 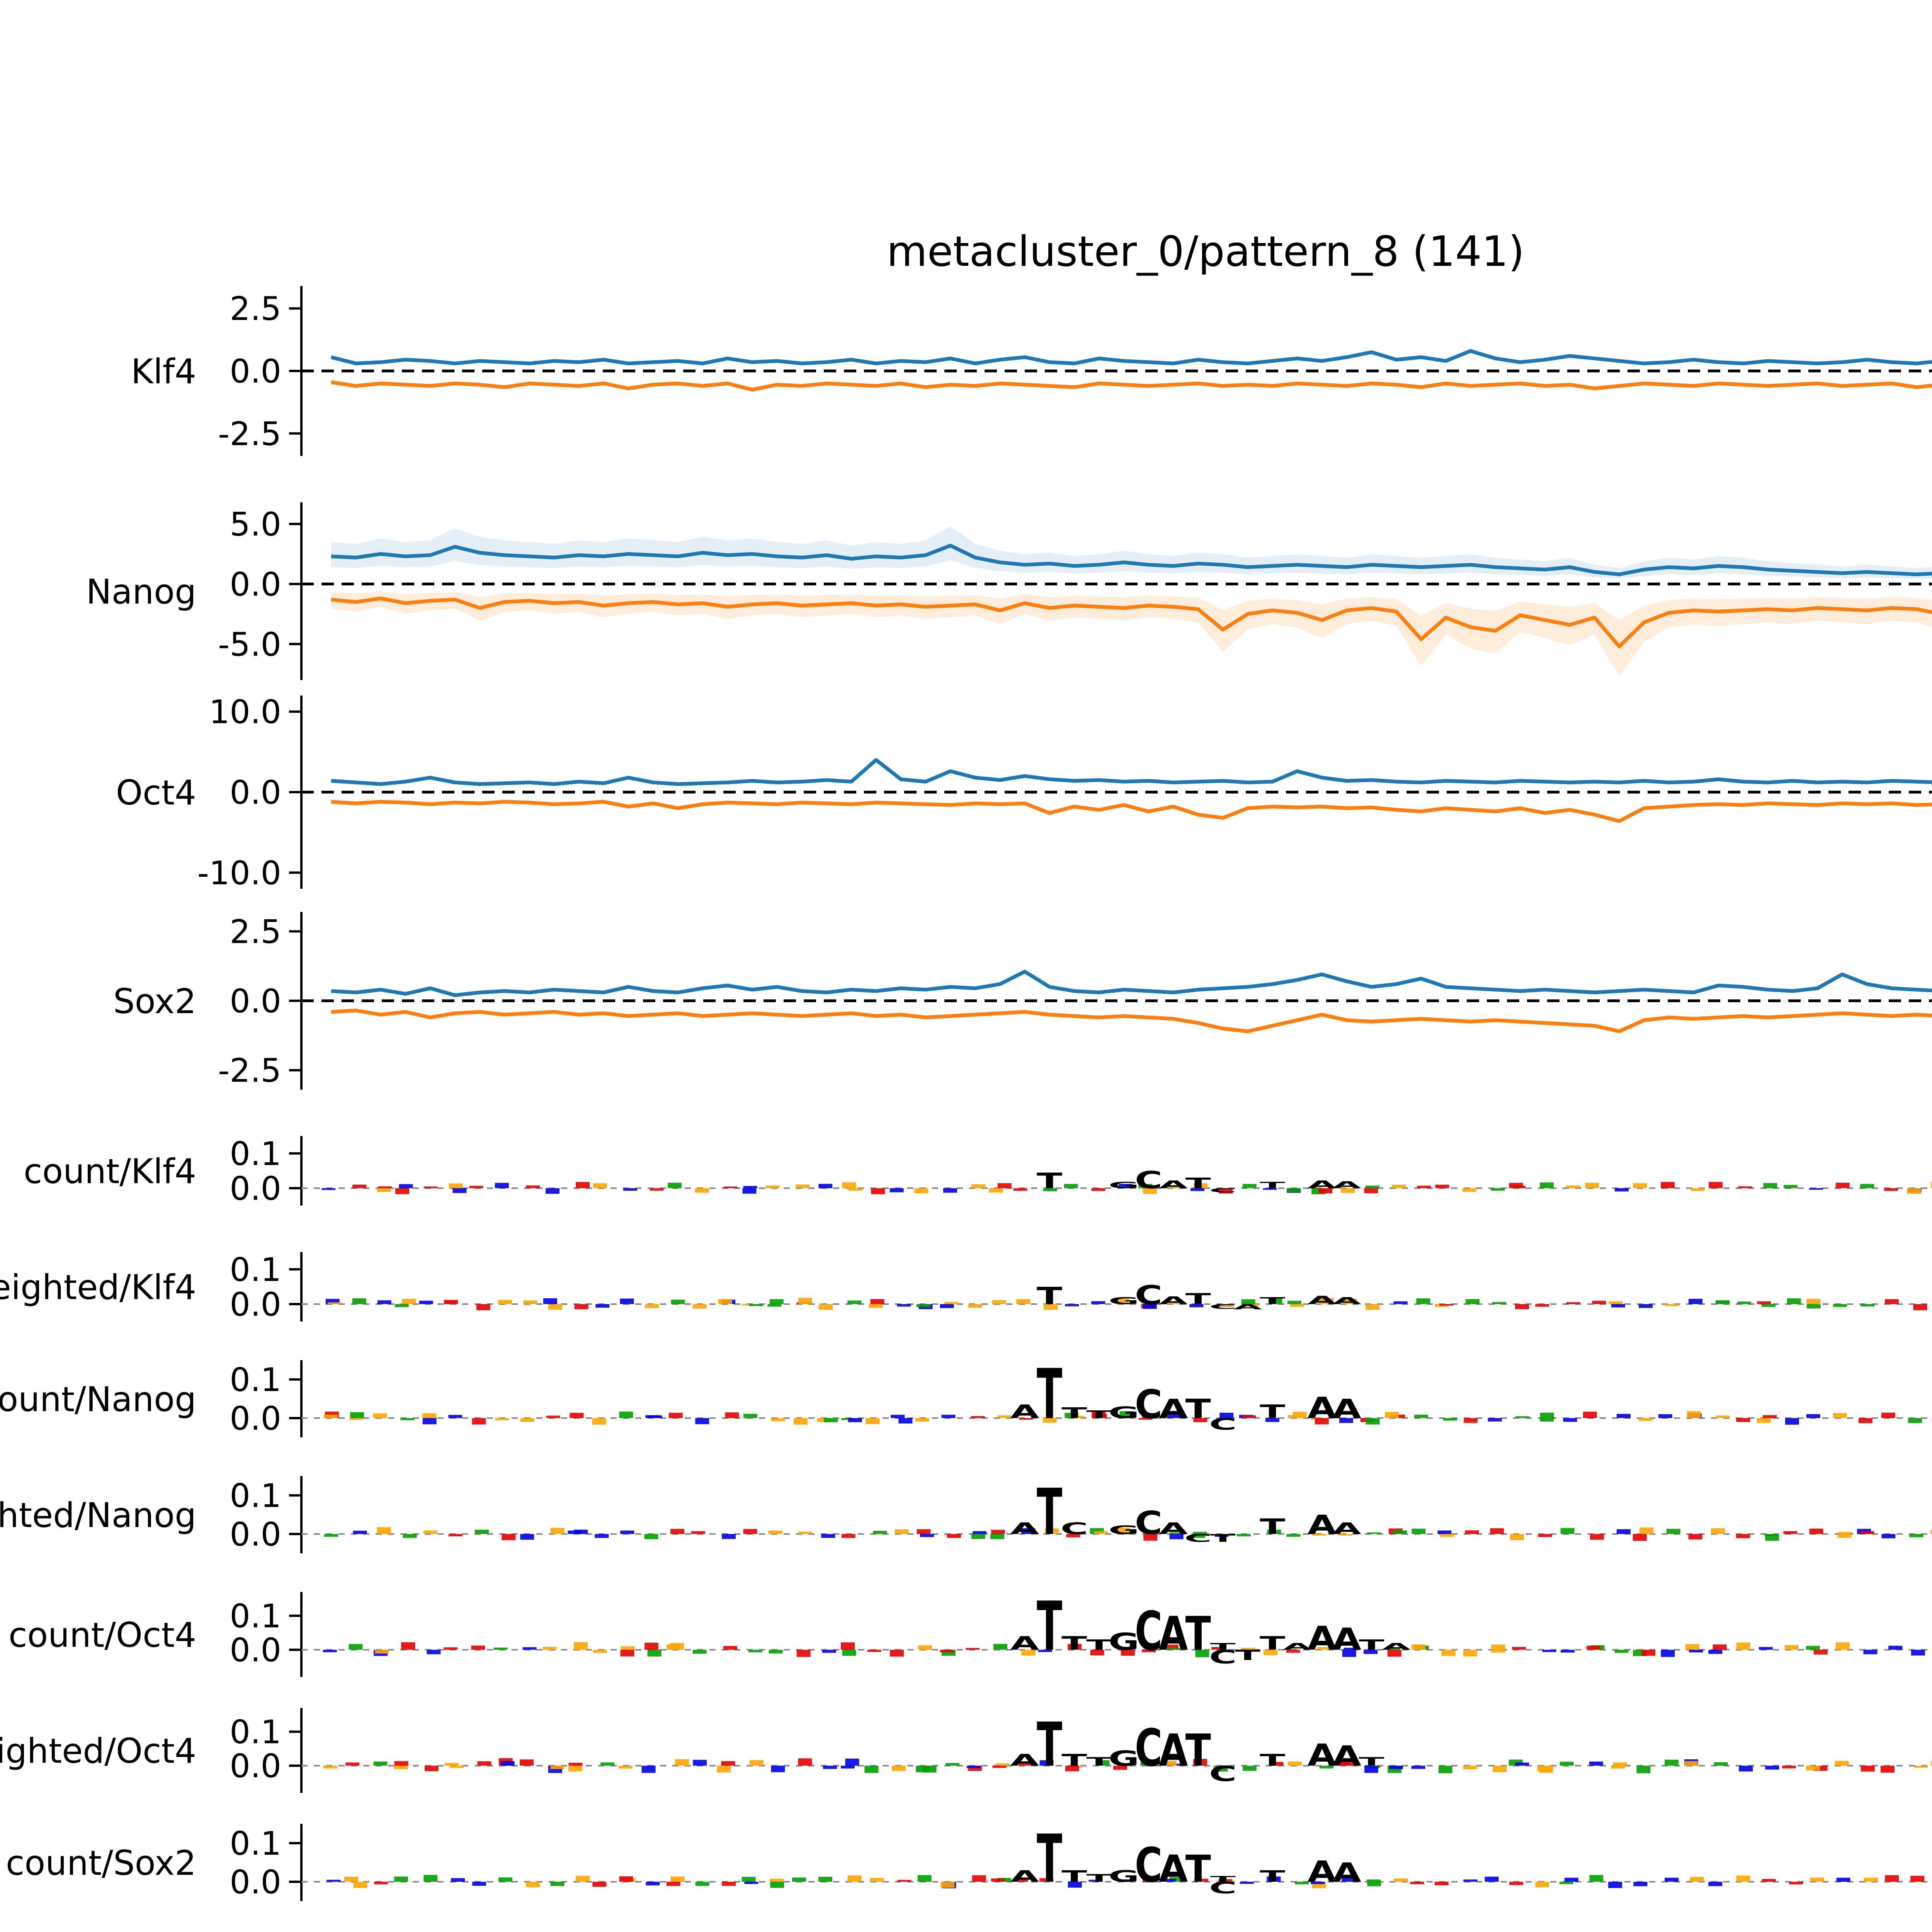 What do you see at coordinates (110, 1171) in the screenshot?
I see `panel-label: count/Klf4` at bounding box center [110, 1171].